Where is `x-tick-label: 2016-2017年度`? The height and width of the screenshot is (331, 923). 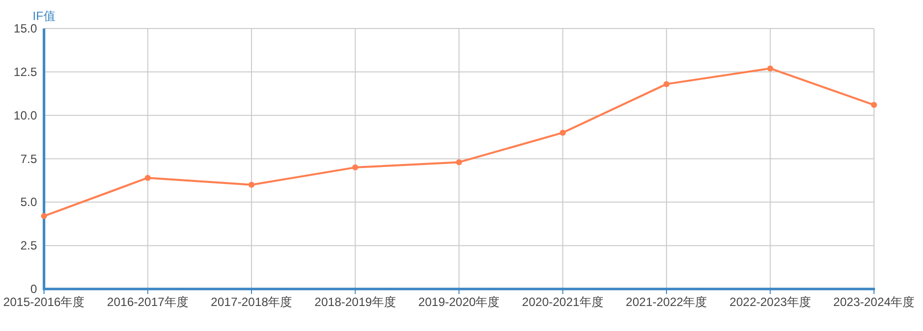 x-tick-label: 2016-2017年度 is located at coordinates (147, 302).